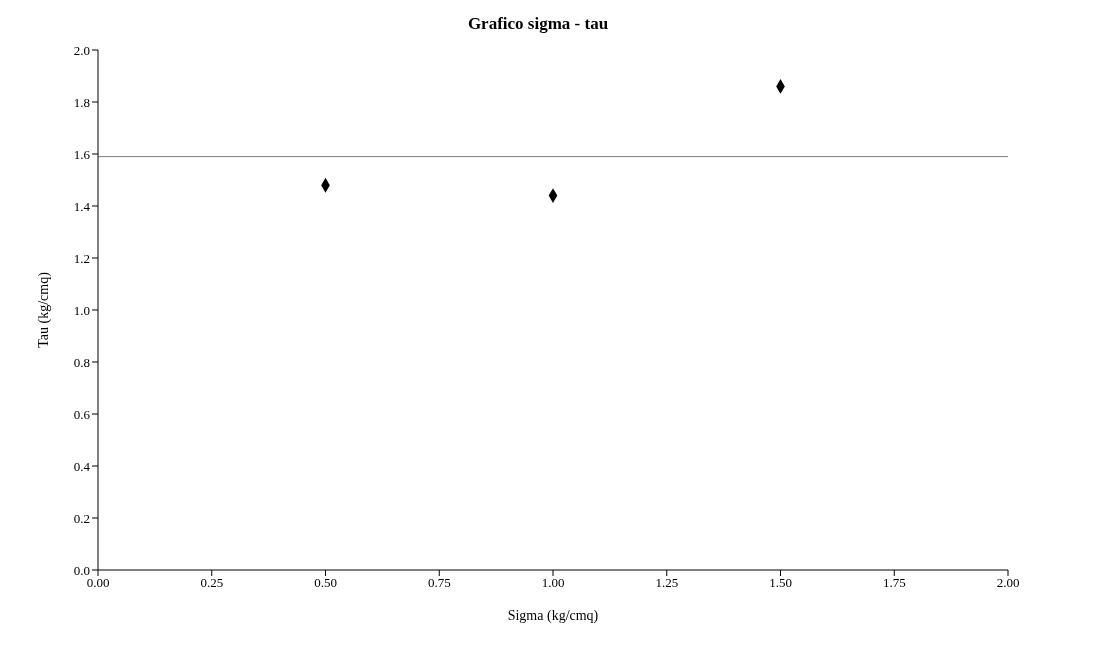  I want to click on x-tick-label: 1.25, so click(667, 583).